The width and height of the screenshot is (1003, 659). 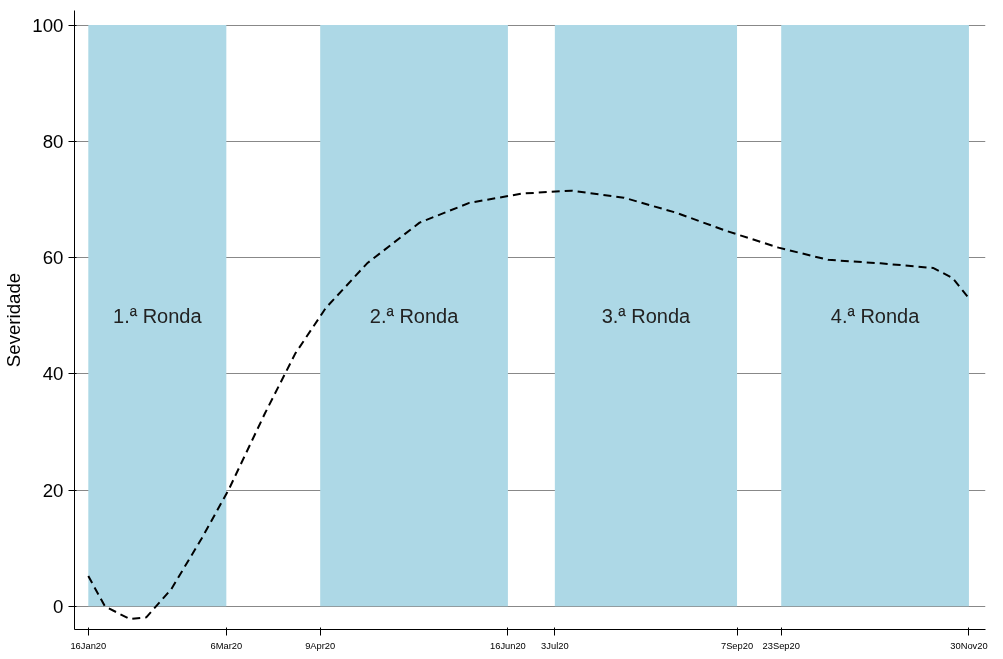 What do you see at coordinates (969, 645) in the screenshot?
I see `x-tick-label: 30Nov20` at bounding box center [969, 645].